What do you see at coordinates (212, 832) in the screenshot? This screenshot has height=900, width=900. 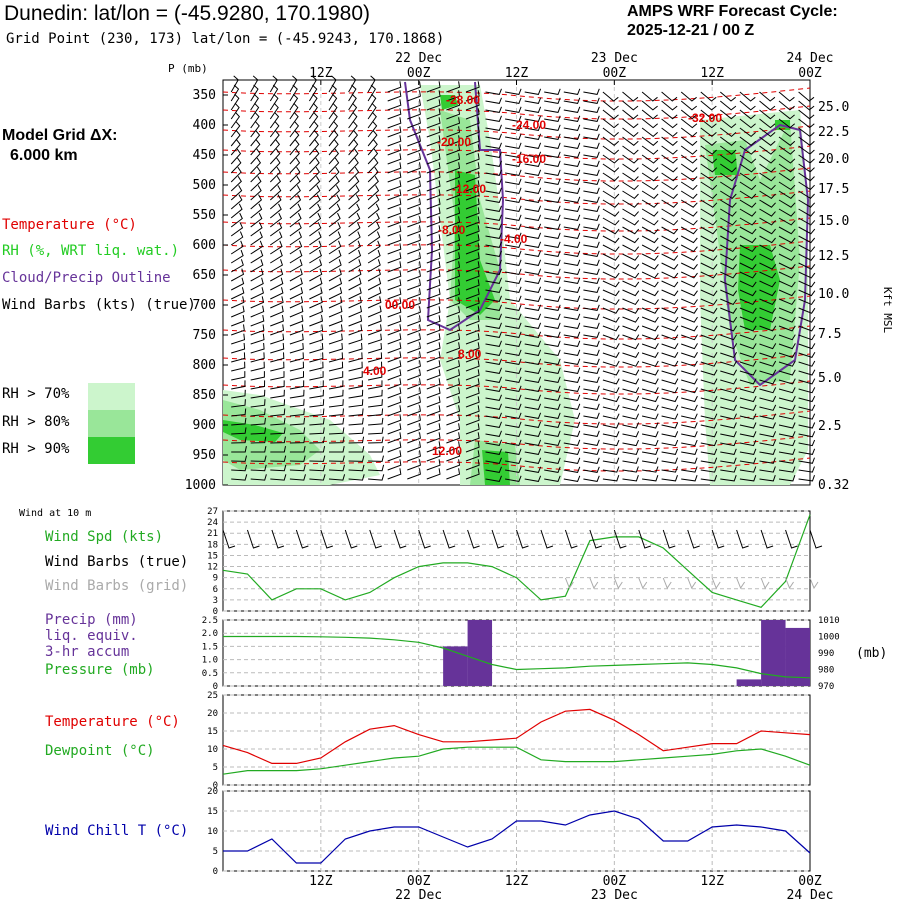 I see `wind-chill-tick: 10` at bounding box center [212, 832].